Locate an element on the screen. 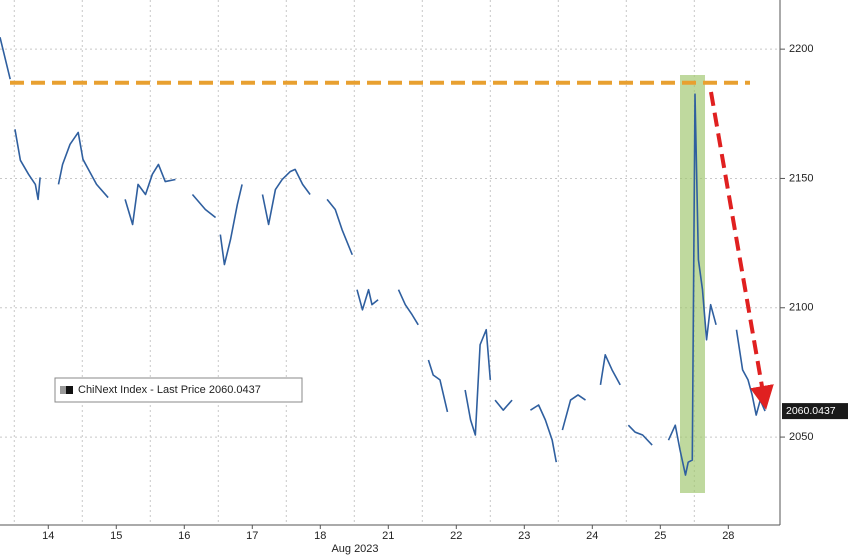 The image size is (848, 556). x-tick-label: 18 is located at coordinates (320, 536).